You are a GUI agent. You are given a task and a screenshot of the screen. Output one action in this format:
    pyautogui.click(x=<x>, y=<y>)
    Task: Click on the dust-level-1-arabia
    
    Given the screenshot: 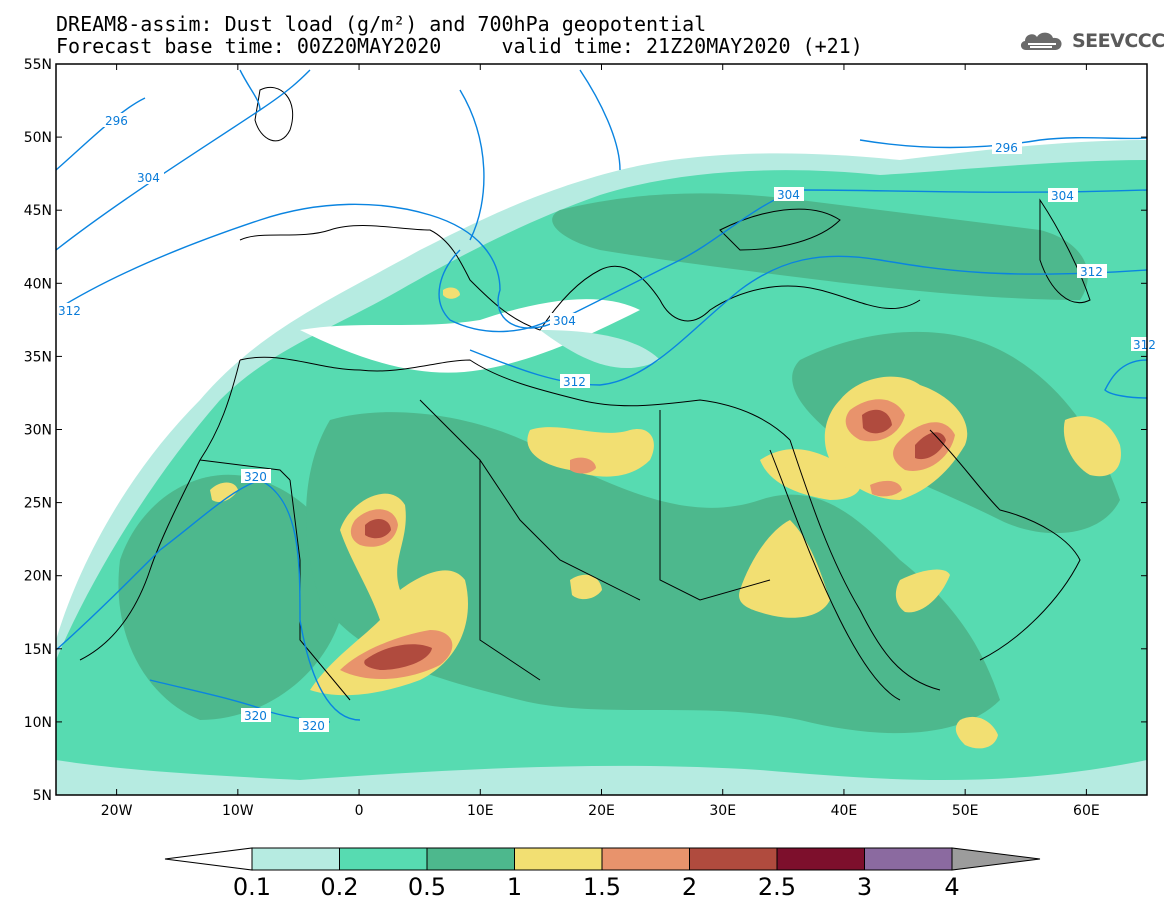 What is the action you would take?
    pyautogui.click(x=810, y=474)
    